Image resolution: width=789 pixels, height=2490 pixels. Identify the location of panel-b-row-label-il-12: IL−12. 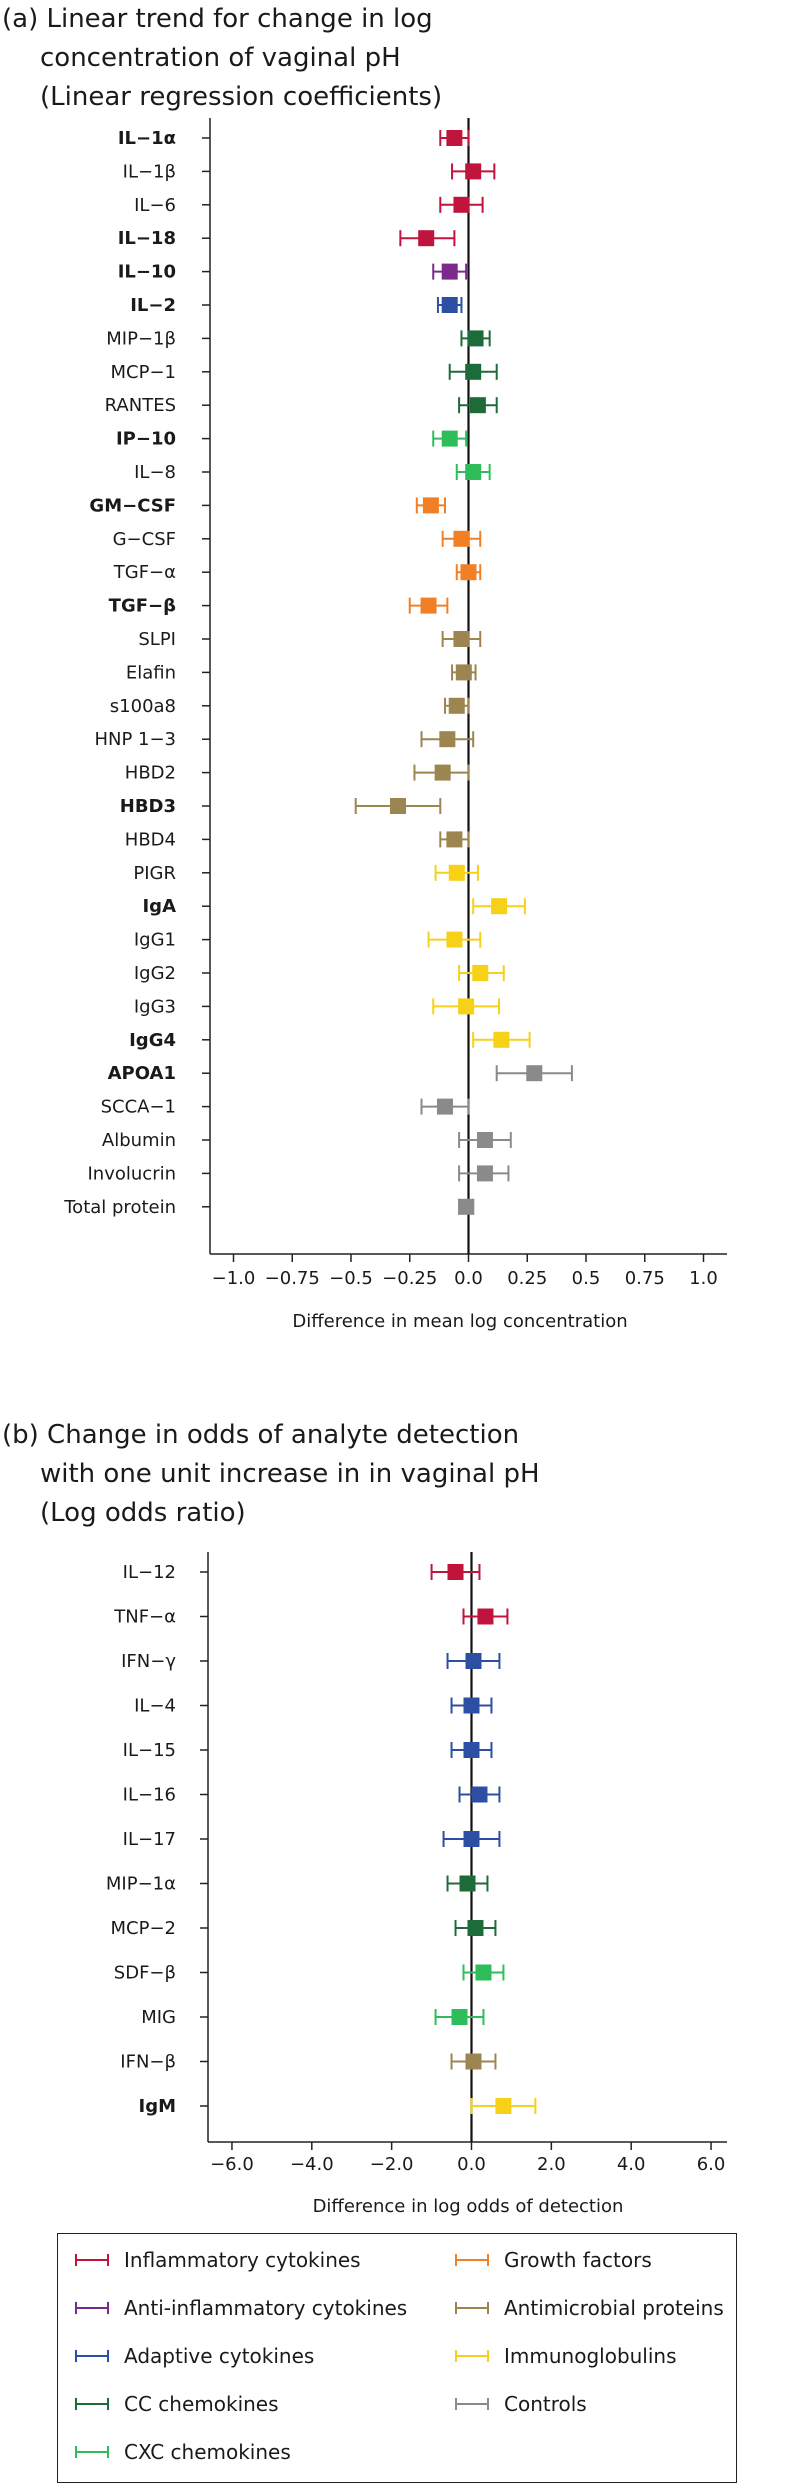
(149, 1572).